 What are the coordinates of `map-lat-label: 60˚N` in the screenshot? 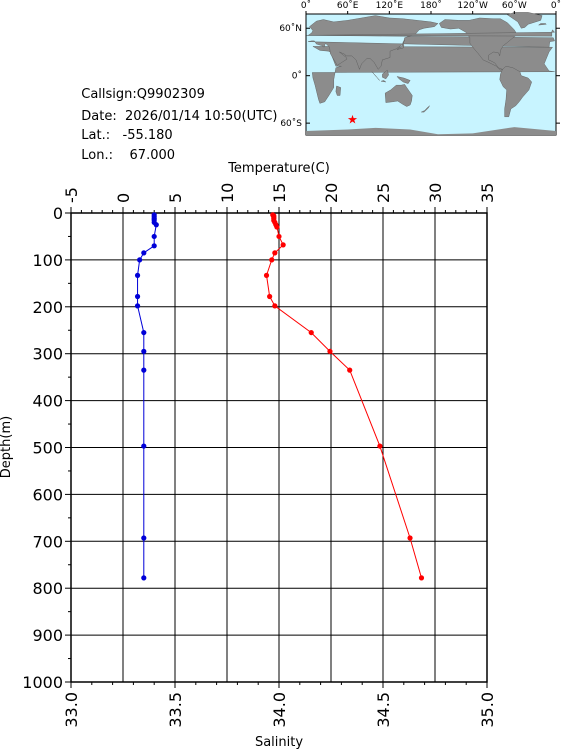 It's located at (290, 28).